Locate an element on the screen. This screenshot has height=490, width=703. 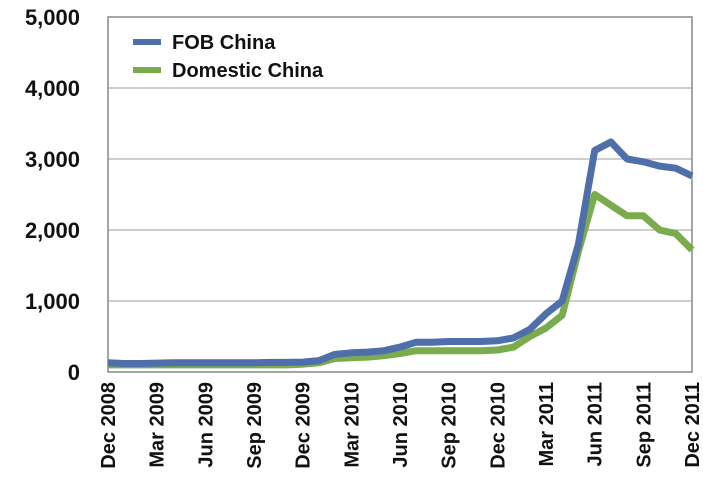
x-tick-label: Sep 2009 is located at coordinates (255, 425).